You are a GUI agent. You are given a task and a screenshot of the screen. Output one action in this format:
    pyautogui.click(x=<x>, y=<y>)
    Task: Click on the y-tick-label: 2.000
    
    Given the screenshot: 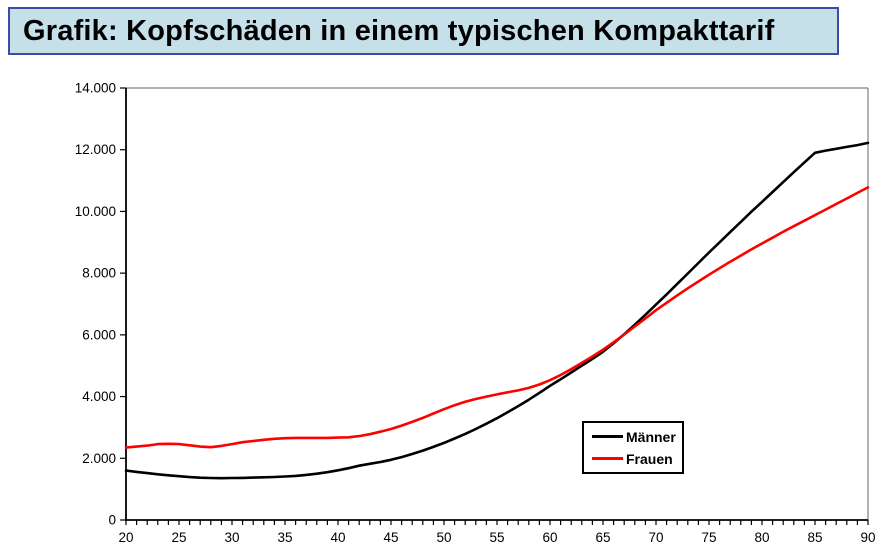 What is the action you would take?
    pyautogui.click(x=99, y=458)
    